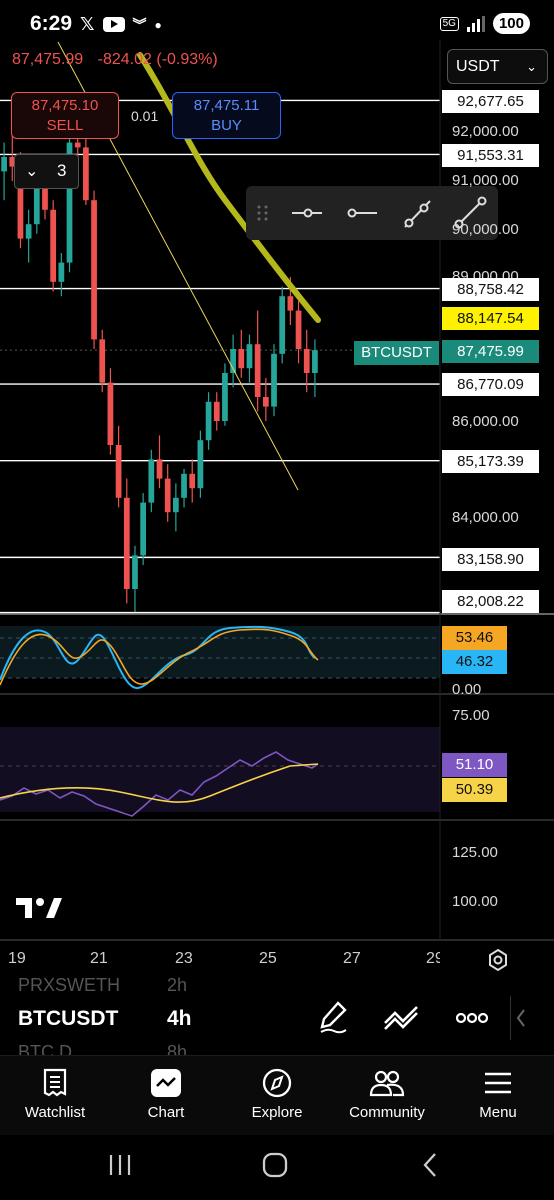 This screenshot has width=554, height=1200. What do you see at coordinates (474, 638) in the screenshot?
I see `osc1-value-1: 53.46` at bounding box center [474, 638].